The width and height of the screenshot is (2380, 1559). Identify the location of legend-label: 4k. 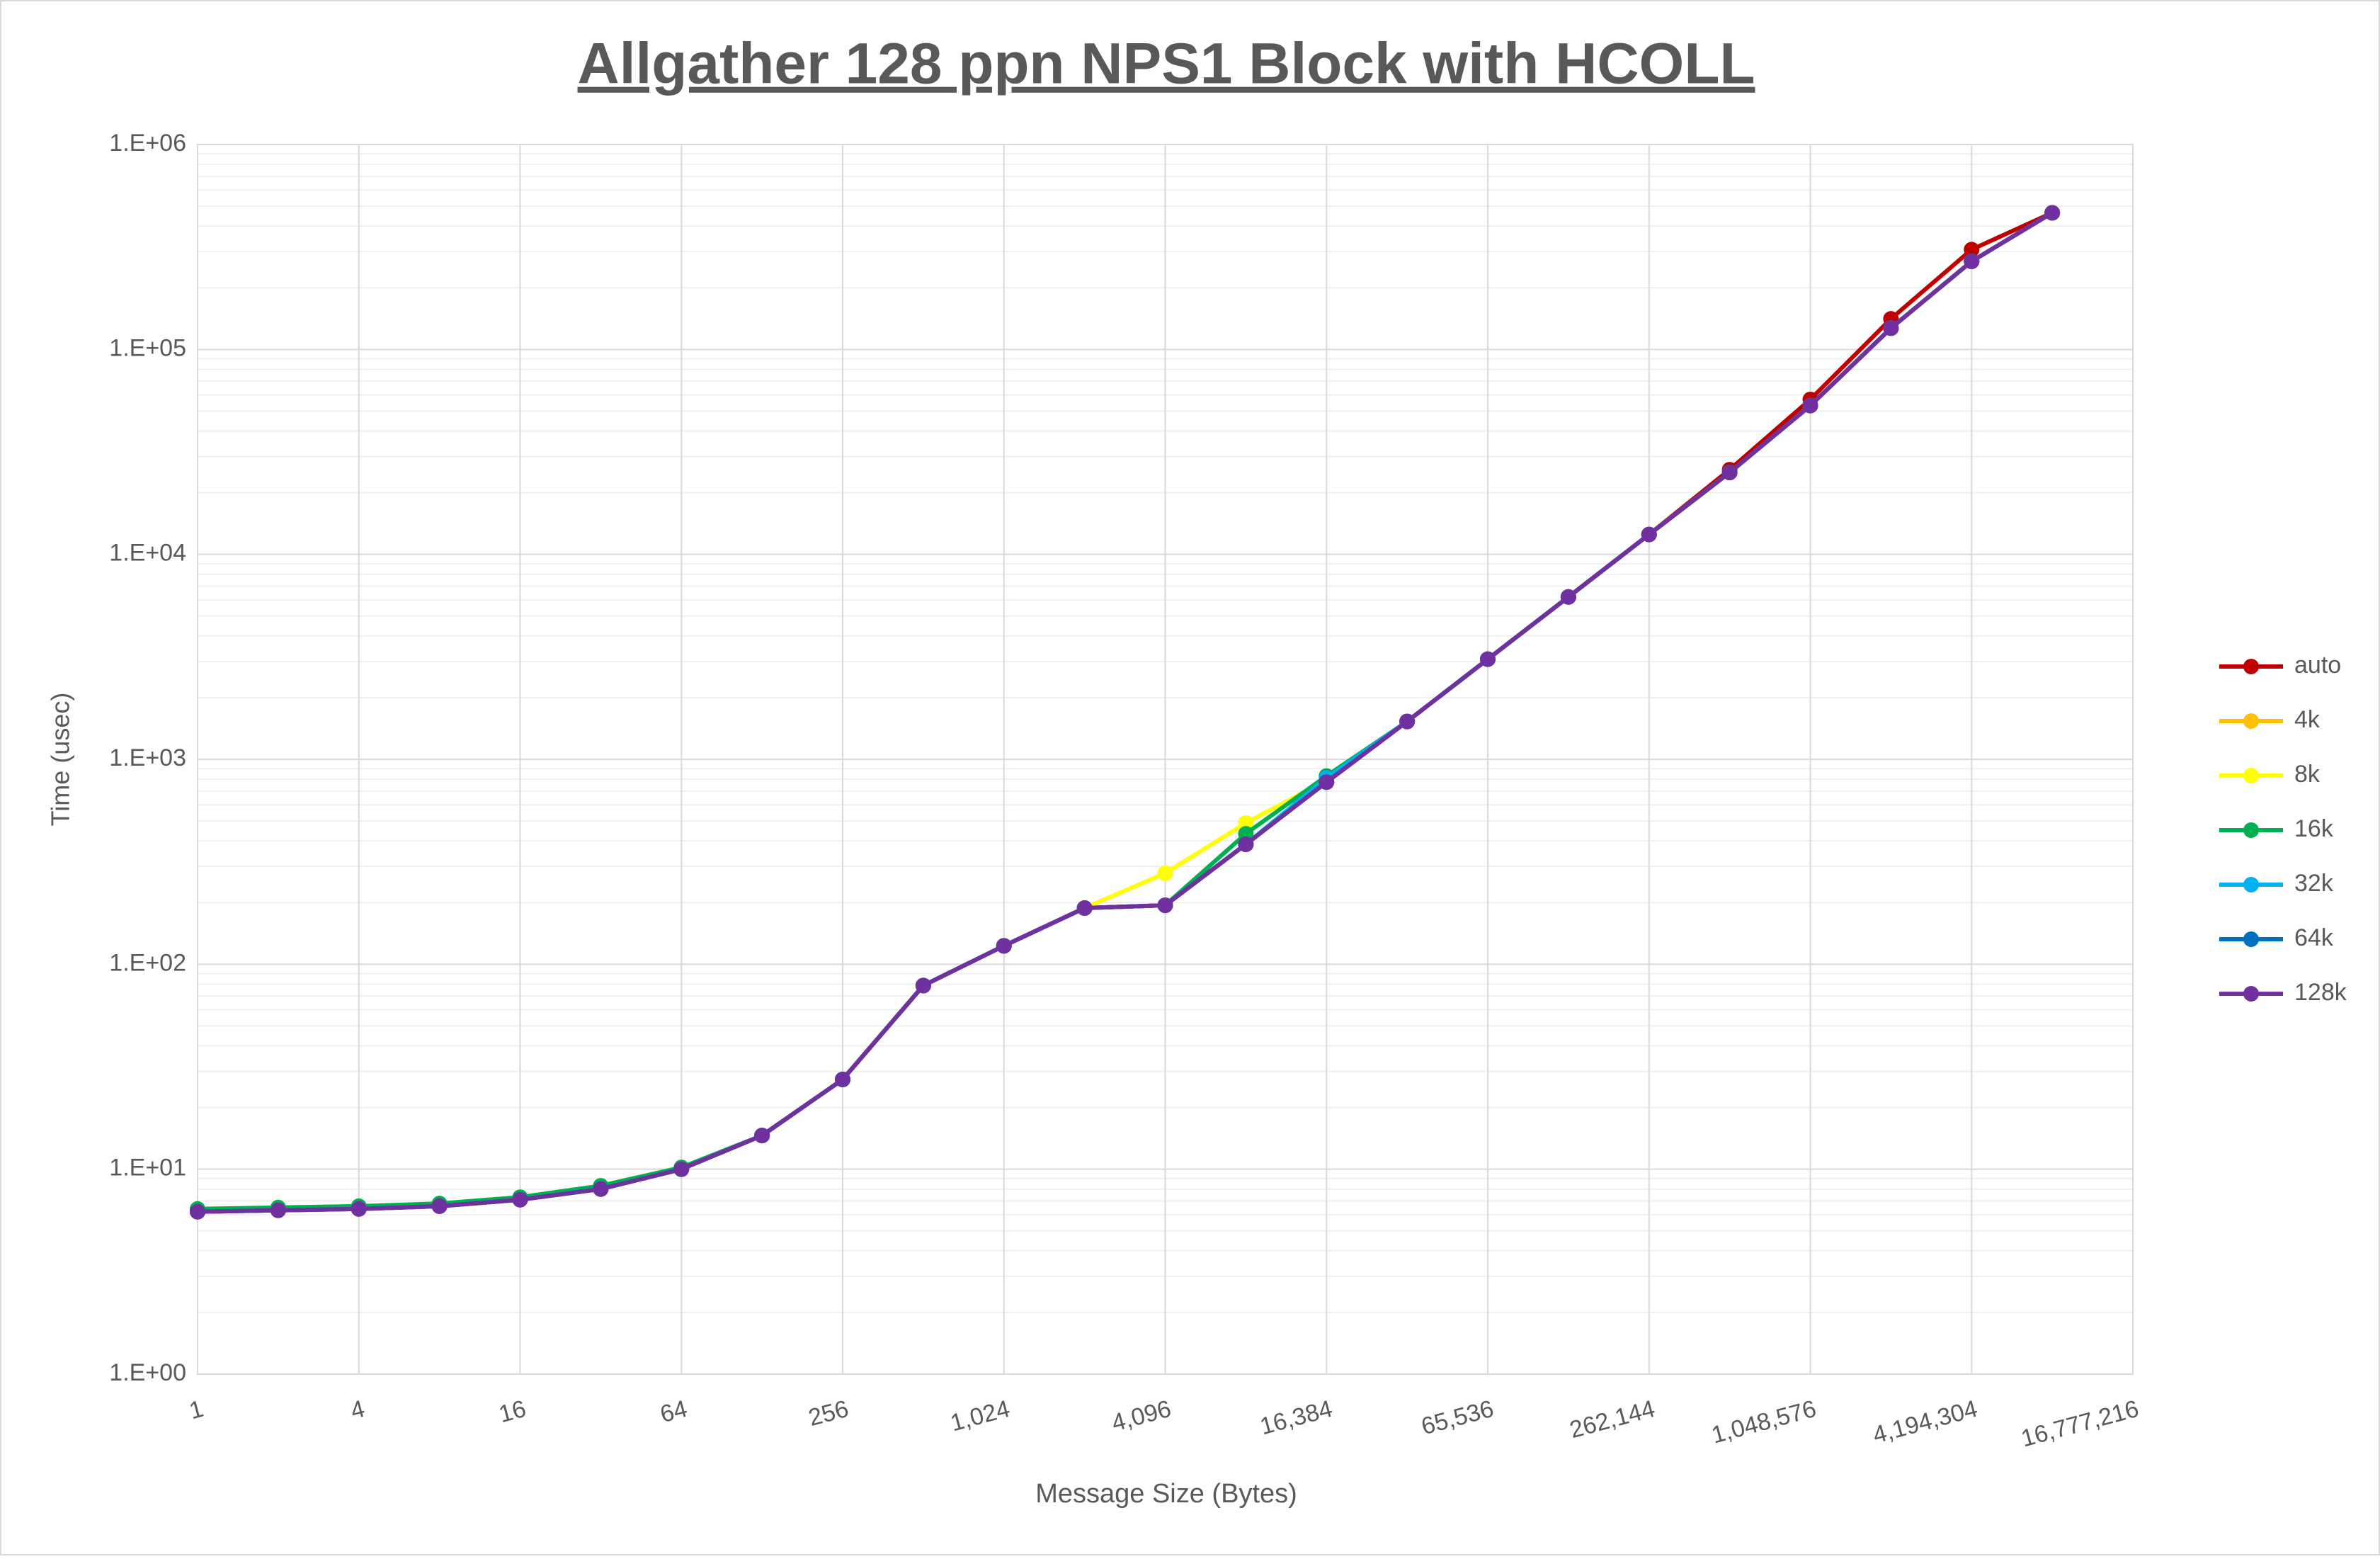
(2307, 719).